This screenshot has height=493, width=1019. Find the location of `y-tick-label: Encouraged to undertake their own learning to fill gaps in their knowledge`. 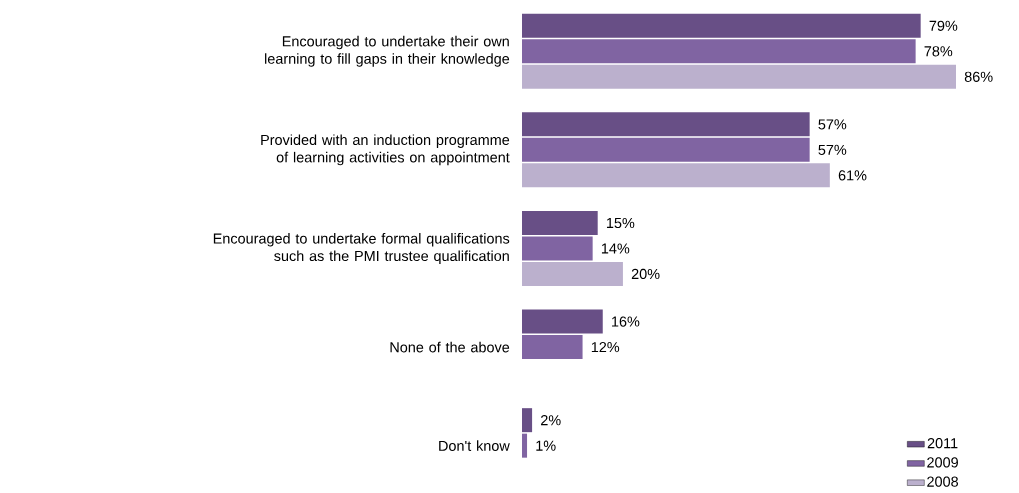

y-tick-label: Encouraged to undertake their own learning to fill gaps in their knowledge is located at coordinates (387, 51).